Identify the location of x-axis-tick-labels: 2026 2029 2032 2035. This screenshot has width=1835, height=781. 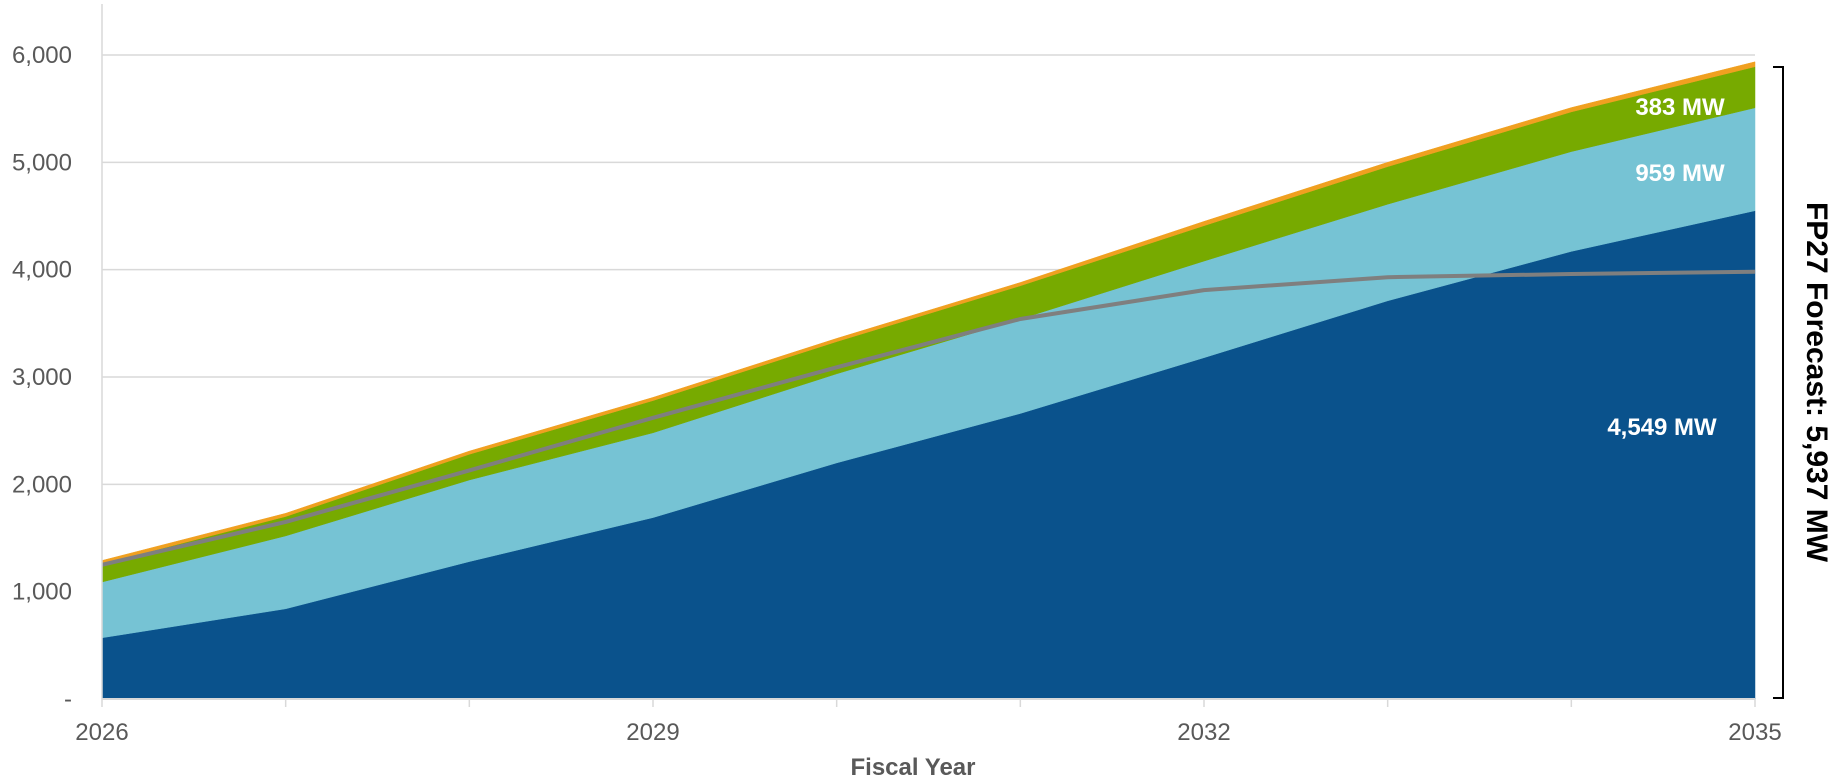
(928, 732).